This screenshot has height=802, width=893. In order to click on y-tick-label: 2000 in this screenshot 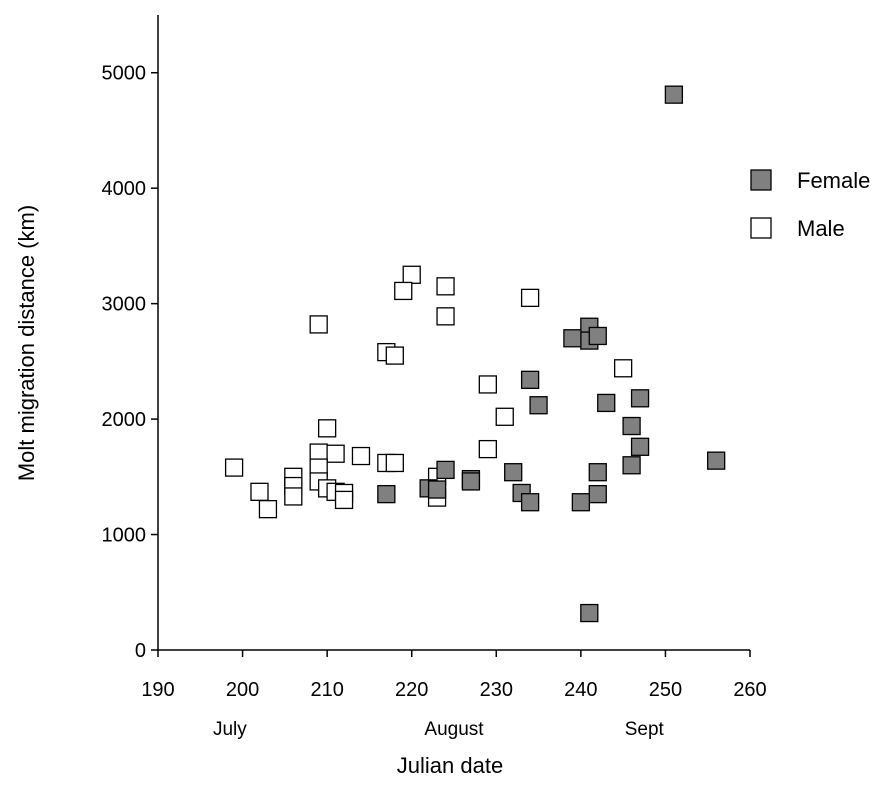, I will do `click(124, 420)`.